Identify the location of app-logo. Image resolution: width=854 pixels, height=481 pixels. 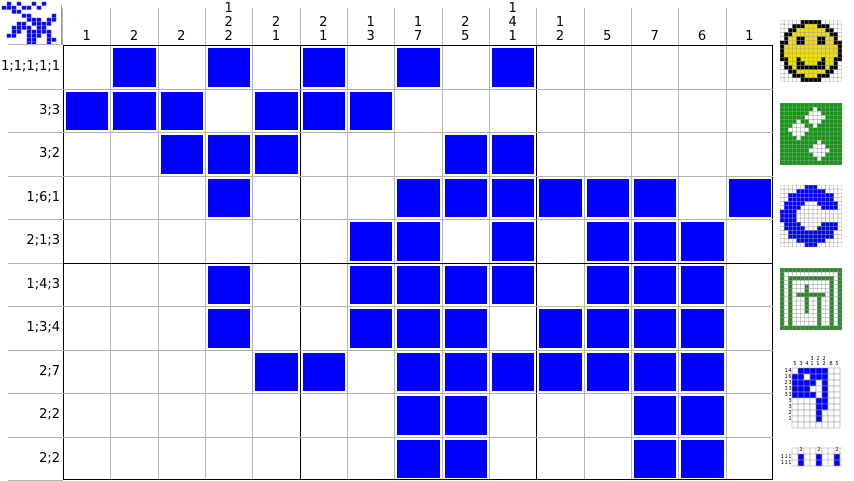
(31, 23).